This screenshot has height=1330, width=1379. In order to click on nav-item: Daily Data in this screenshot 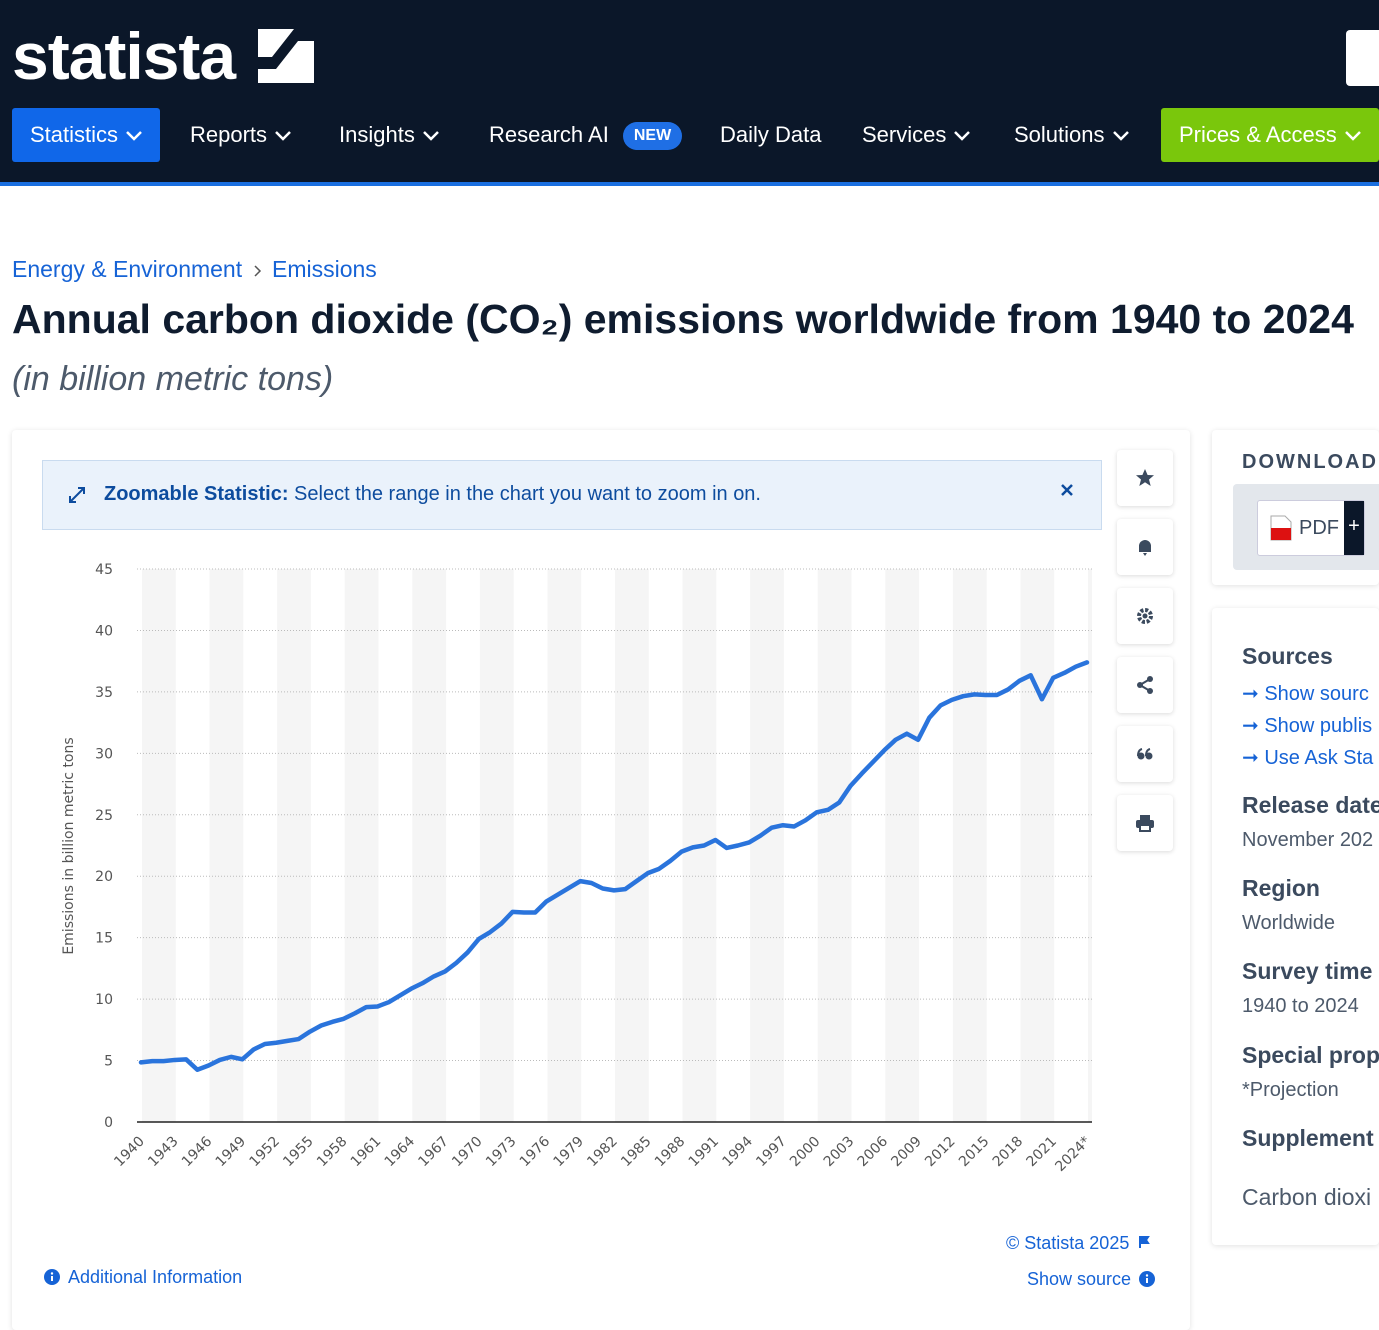, I will do `click(770, 135)`.